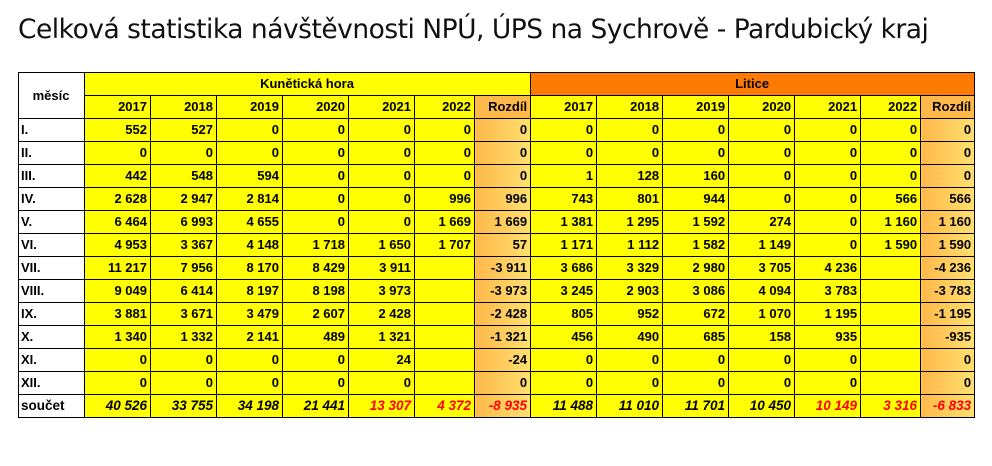 This screenshot has height=466, width=992. Describe the element at coordinates (249, 337) in the screenshot. I see `visitor-count-cell: 2 141` at that location.